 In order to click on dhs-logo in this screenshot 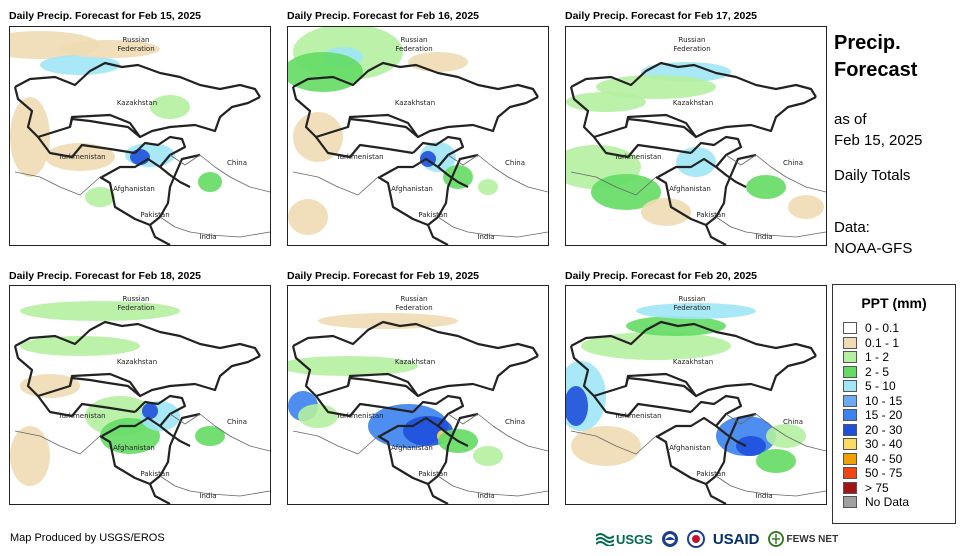, I will do `click(695, 539)`.